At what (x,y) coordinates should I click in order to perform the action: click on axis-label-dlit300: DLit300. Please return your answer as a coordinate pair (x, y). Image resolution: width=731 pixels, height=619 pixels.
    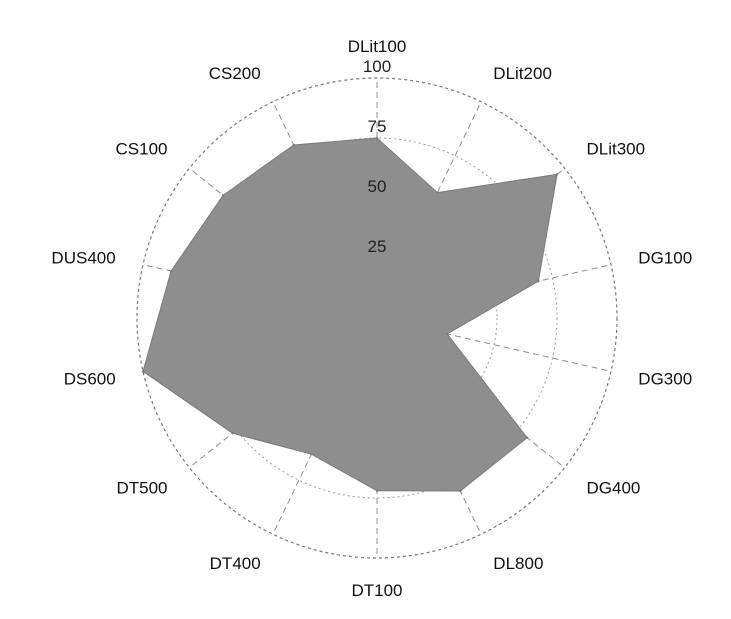
    Looking at the image, I should click on (616, 148).